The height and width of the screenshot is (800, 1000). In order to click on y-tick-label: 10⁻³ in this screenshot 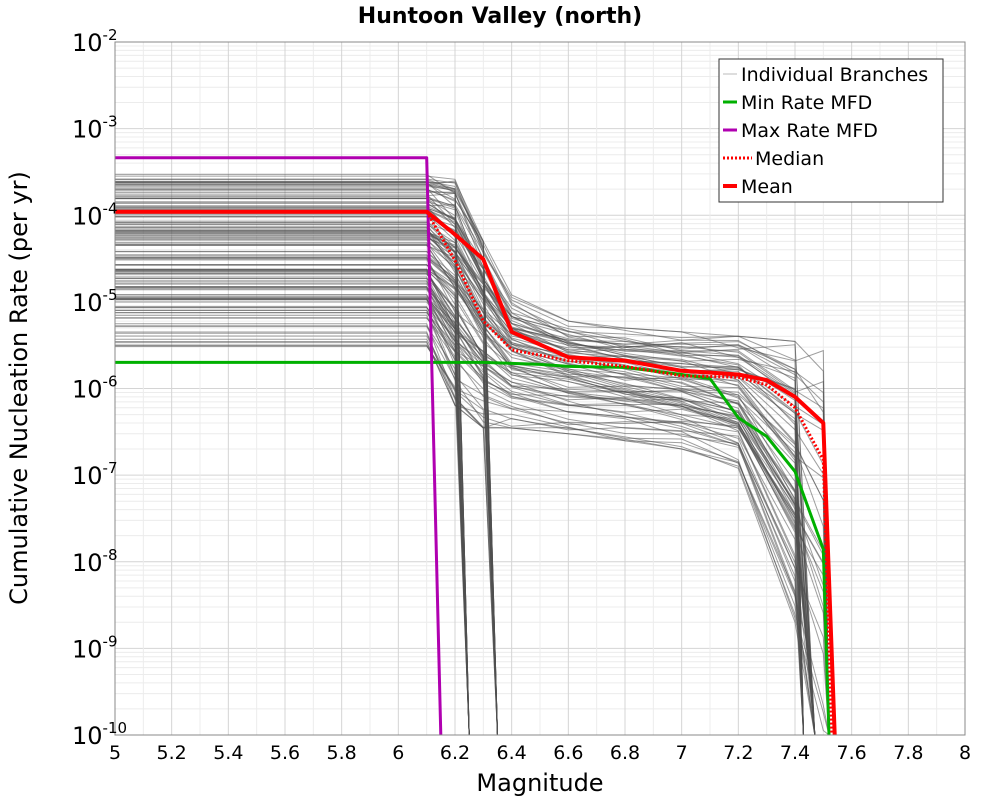, I will do `click(95, 128)`.